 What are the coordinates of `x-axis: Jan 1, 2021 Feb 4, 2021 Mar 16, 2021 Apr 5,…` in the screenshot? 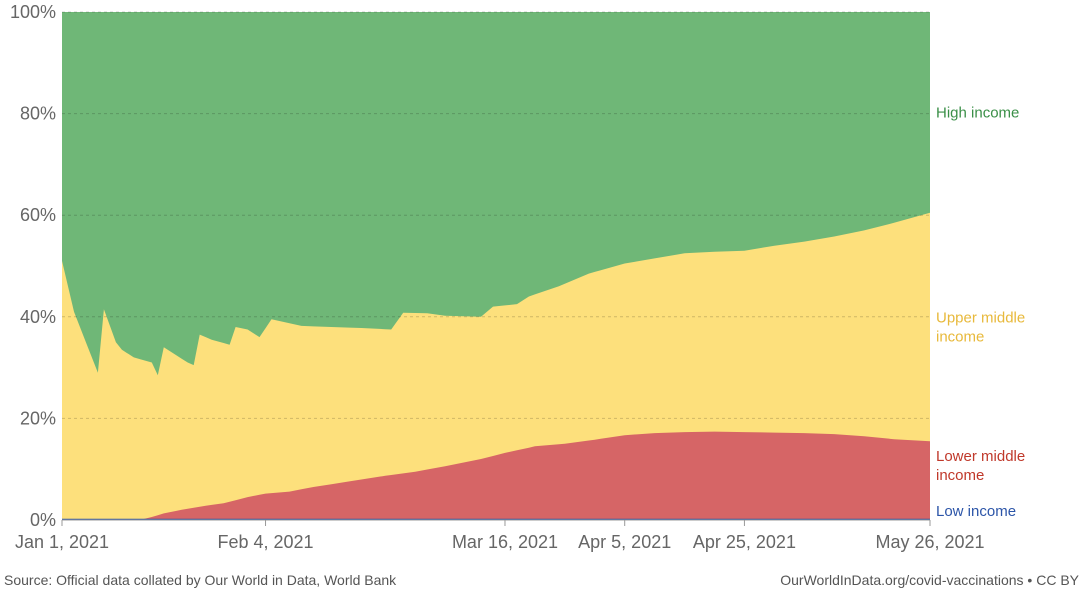 It's located at (500, 535).